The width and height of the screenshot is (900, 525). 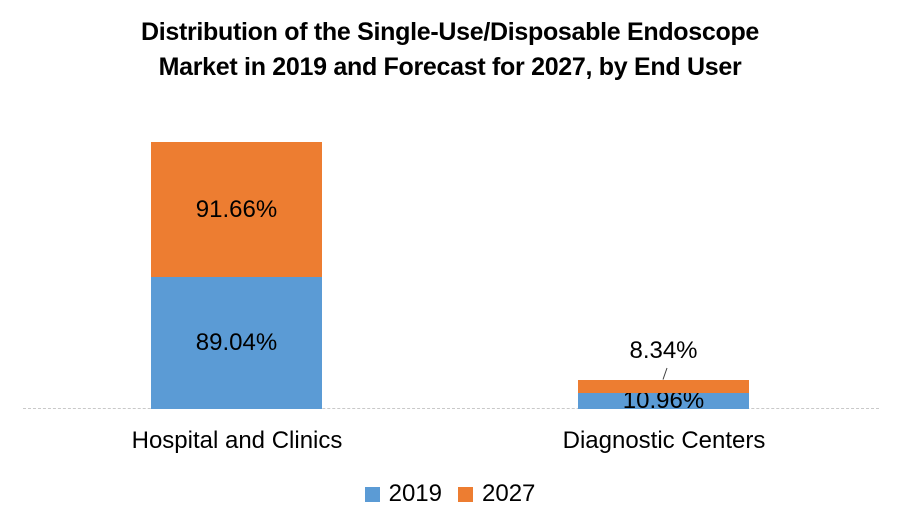 I want to click on label-leader-line-2027-diagnostic-centers, so click(x=665, y=373).